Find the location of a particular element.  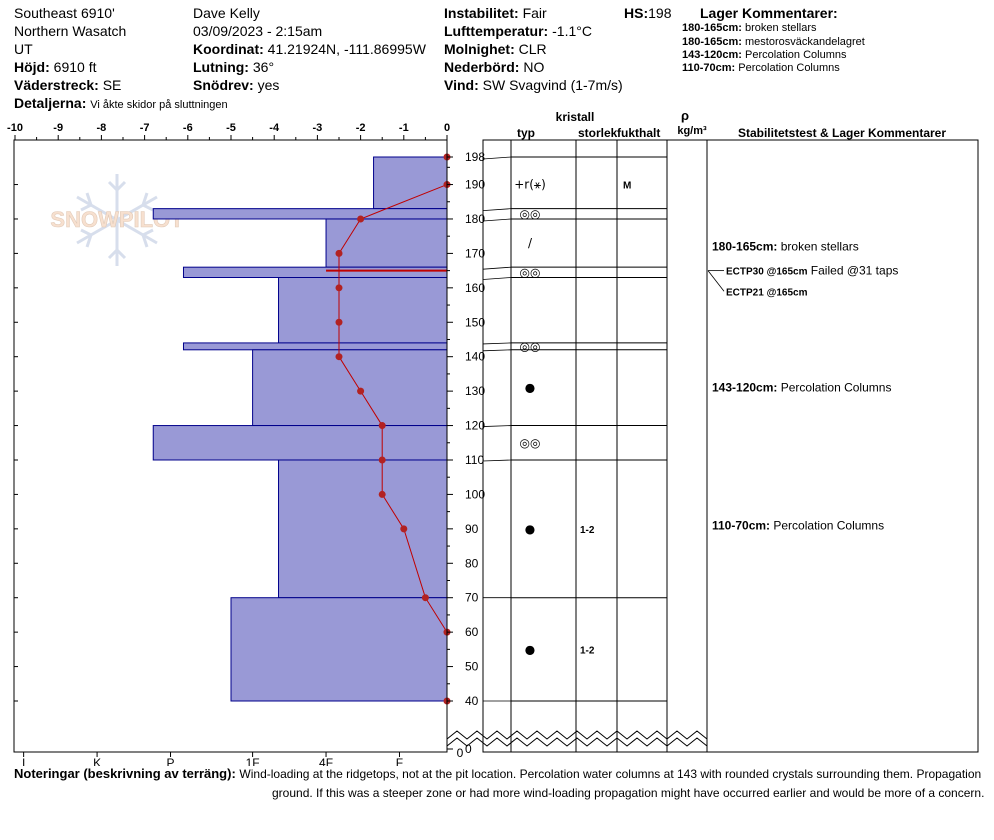

hardness-tick-label: K is located at coordinates (97, 761).